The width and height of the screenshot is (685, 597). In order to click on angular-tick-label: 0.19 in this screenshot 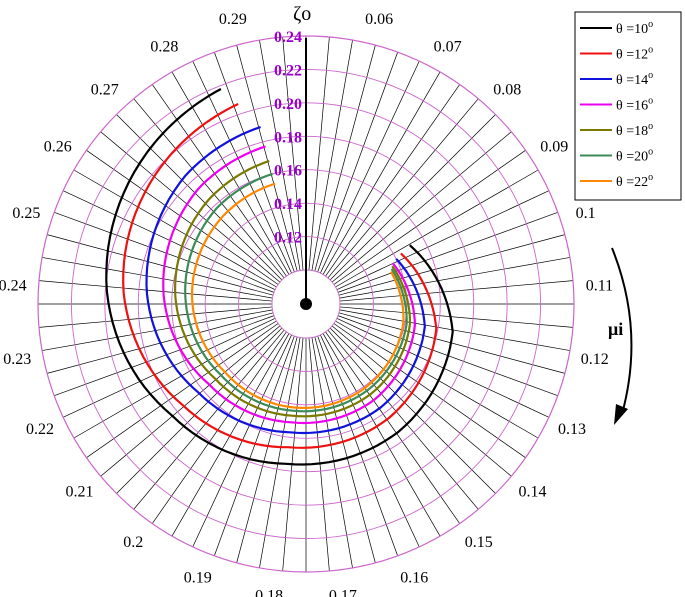, I will do `click(198, 577)`.